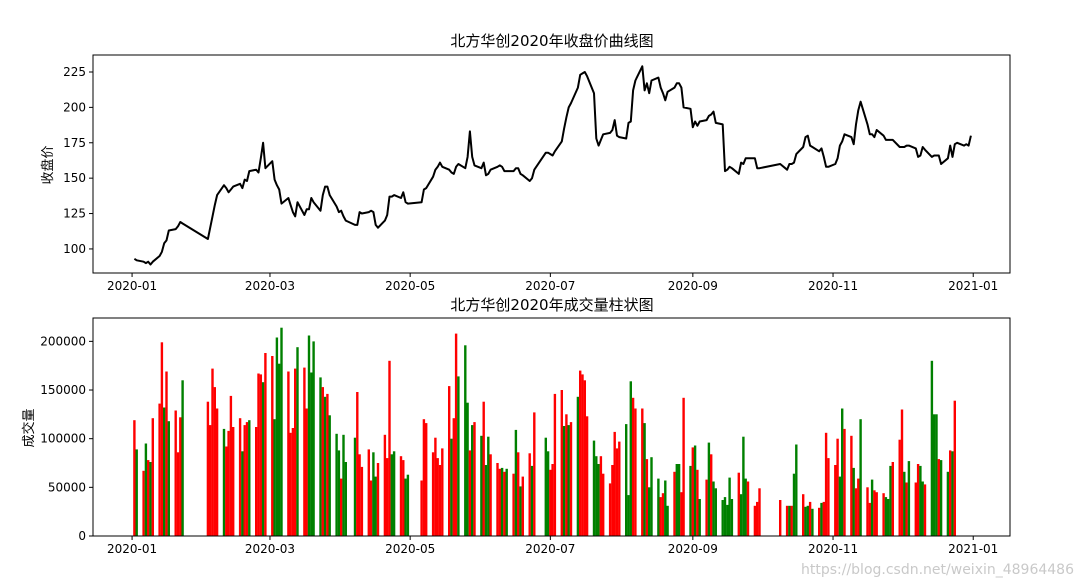  I want to click on close-price-x-tick-label: 2020-03, so click(270, 286).